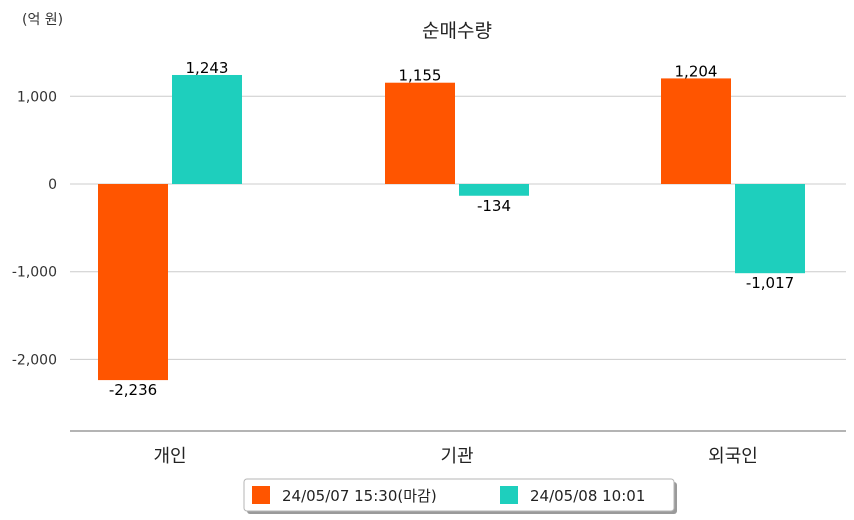 This screenshot has height=520, width=854. What do you see at coordinates (207, 68) in the screenshot?
I see `data-label: 1,243` at bounding box center [207, 68].